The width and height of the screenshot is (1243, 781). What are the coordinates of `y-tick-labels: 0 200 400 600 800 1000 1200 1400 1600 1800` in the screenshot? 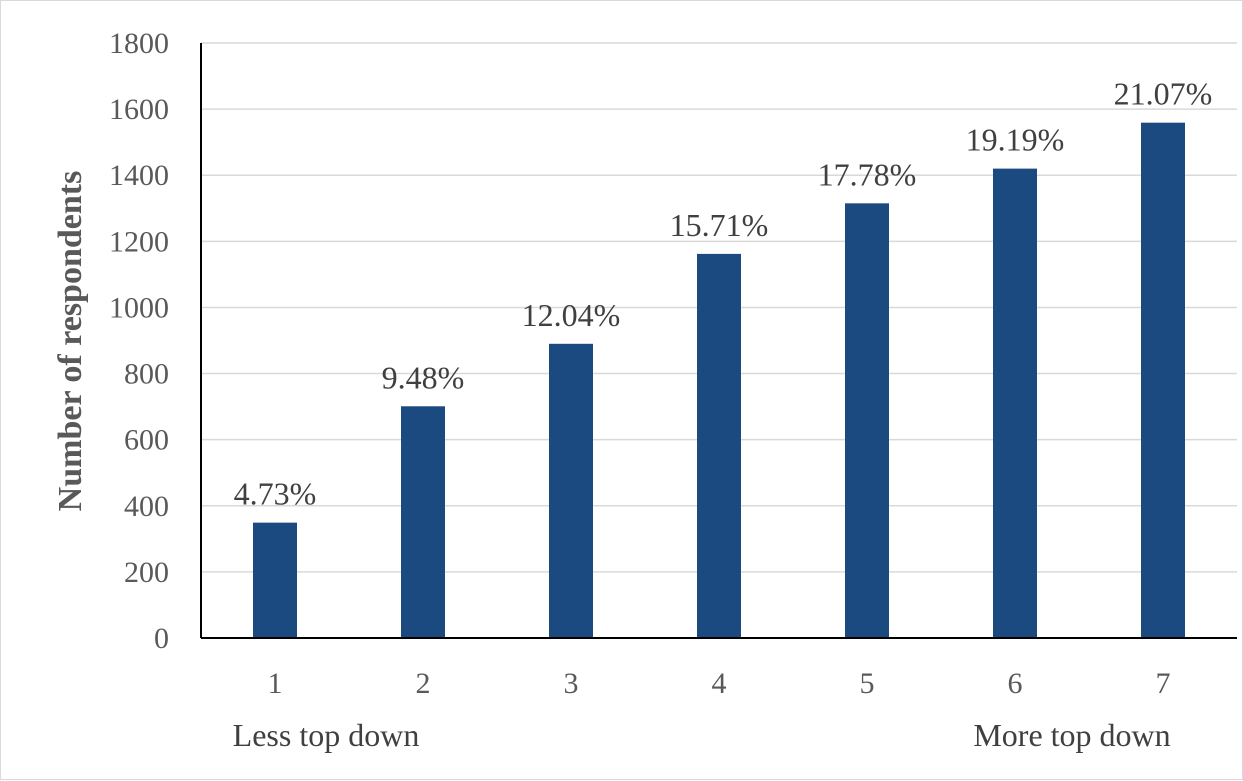 It's located at (139, 341).